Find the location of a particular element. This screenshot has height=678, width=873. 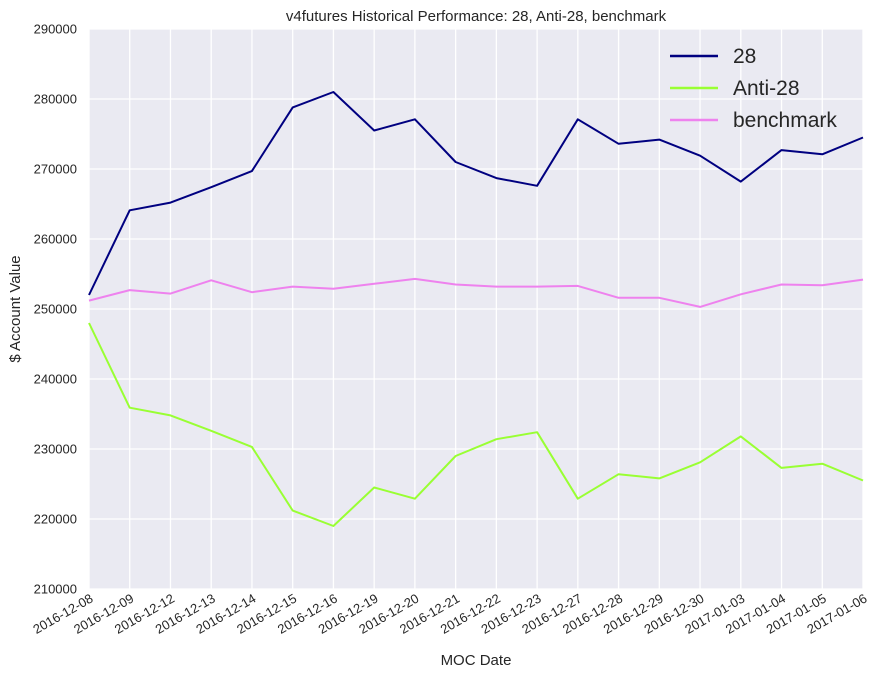

legend: 28 Anti-28 benchmark is located at coordinates (753, 88).